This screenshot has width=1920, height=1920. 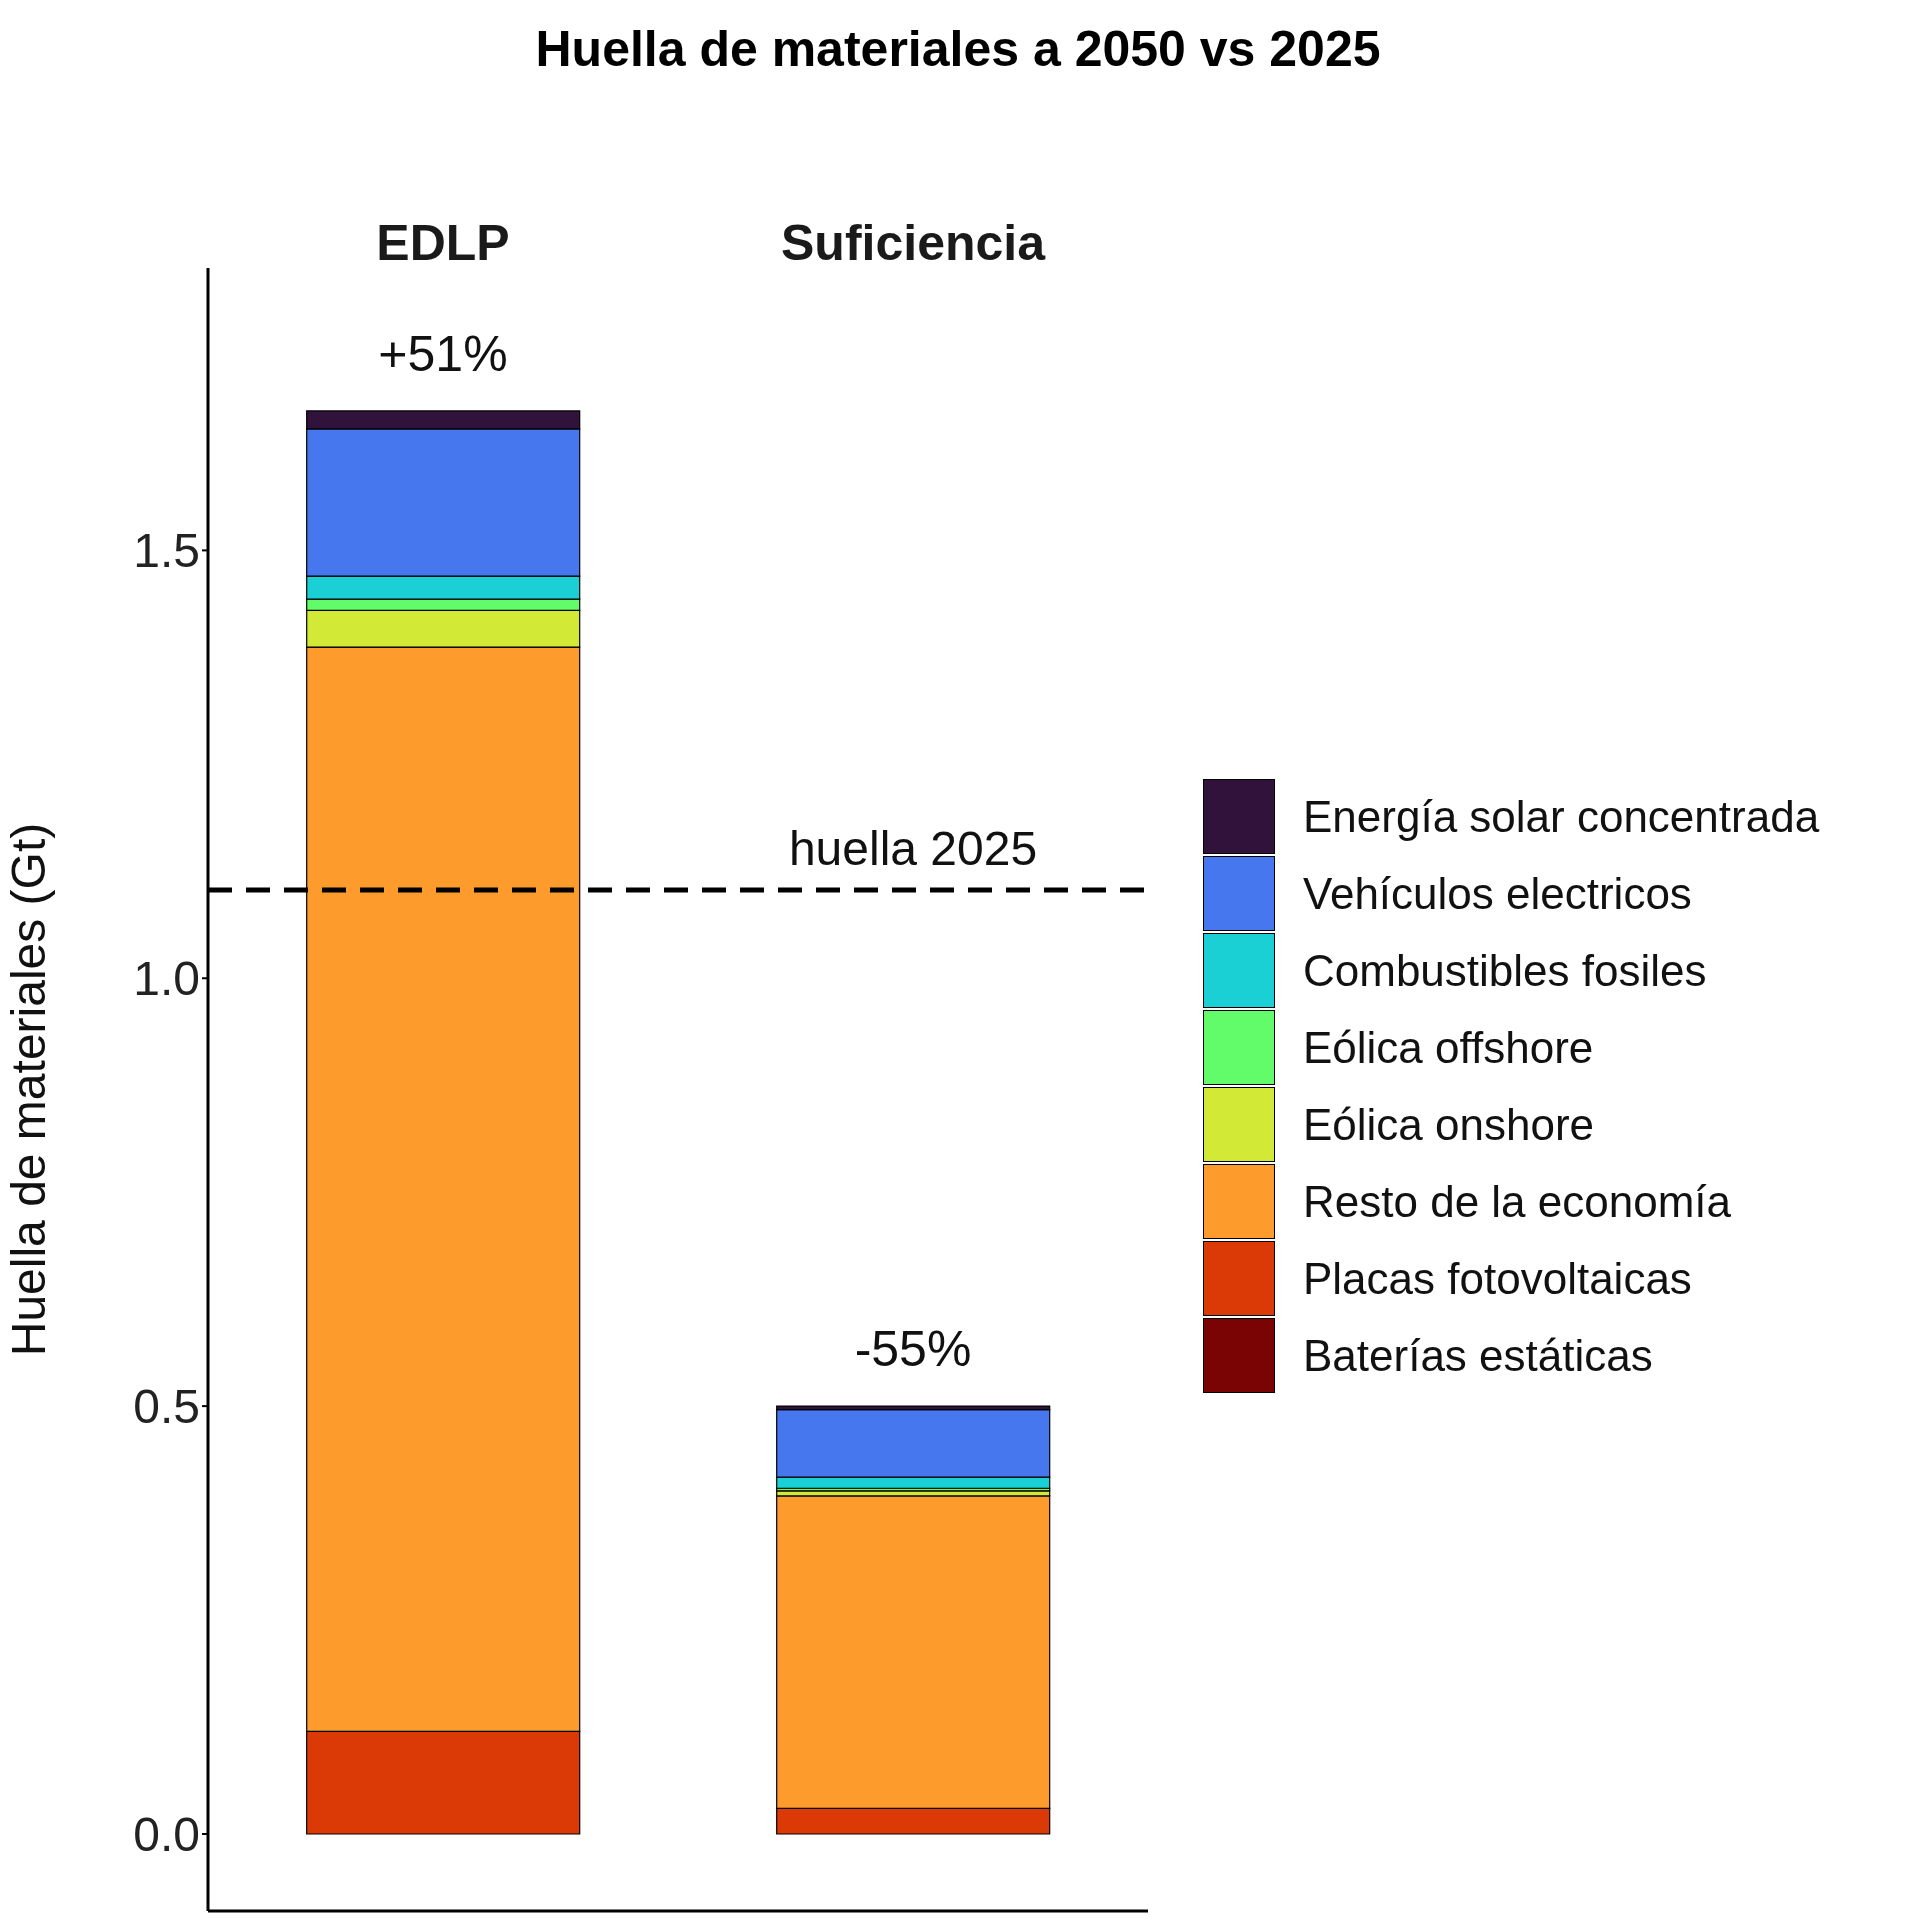 I want to click on legend-label: Baterías estáticas, so click(x=1478, y=1355).